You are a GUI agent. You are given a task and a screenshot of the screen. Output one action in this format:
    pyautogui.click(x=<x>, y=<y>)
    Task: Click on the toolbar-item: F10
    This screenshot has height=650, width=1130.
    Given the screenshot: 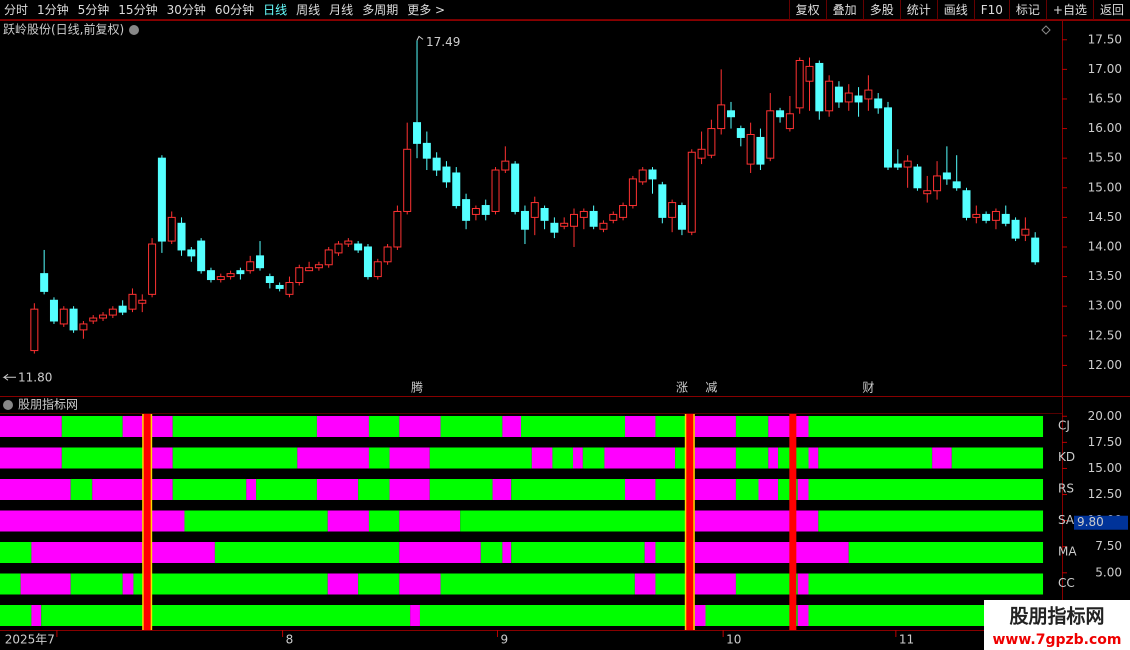 What is the action you would take?
    pyautogui.click(x=991, y=10)
    